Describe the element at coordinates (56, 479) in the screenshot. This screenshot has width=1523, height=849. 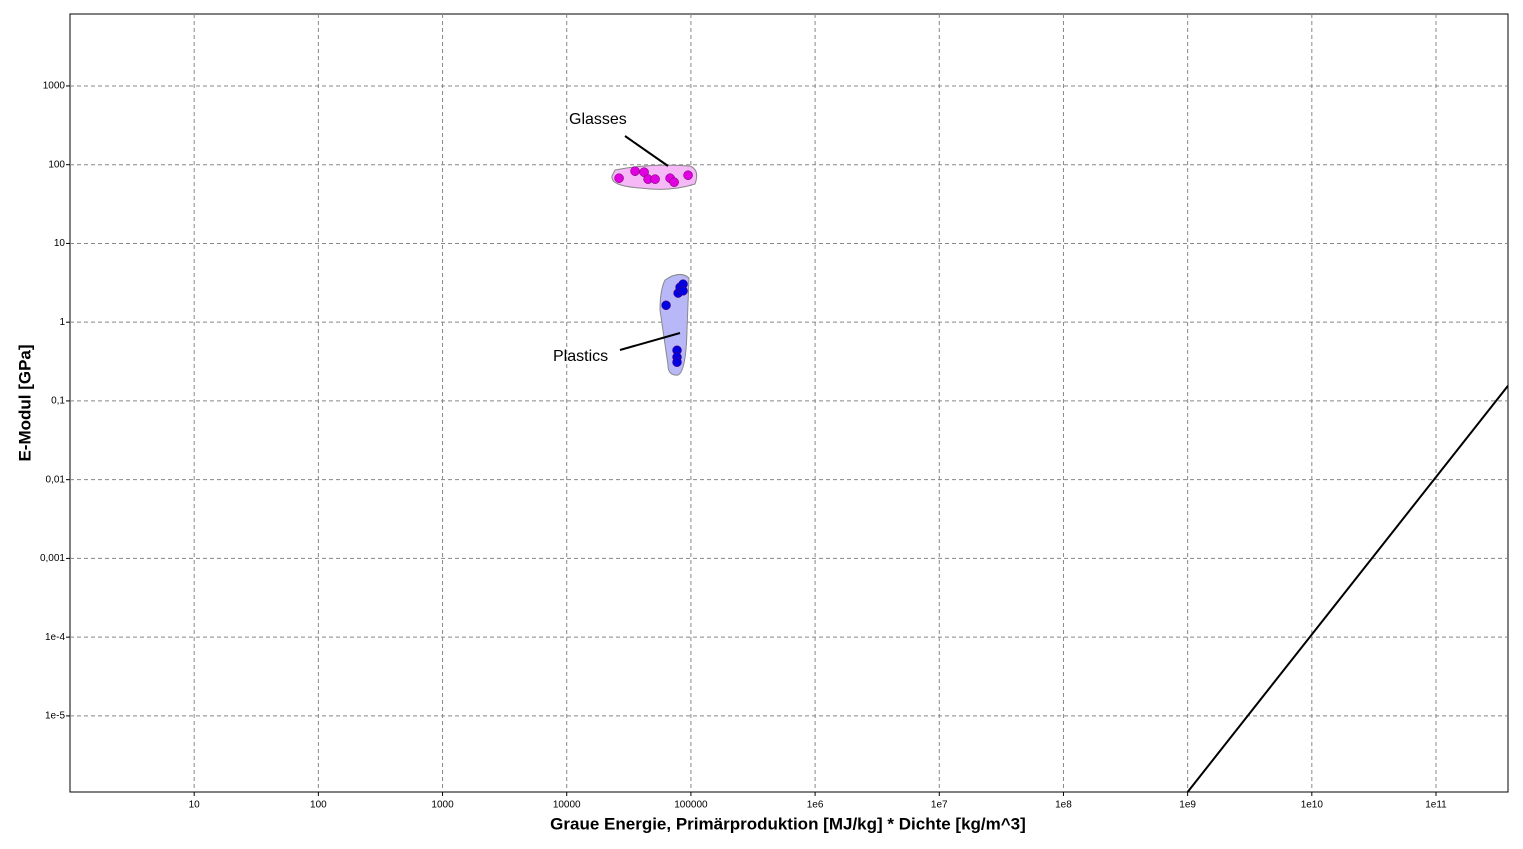
I see `y-tick-label: 0,01` at that location.